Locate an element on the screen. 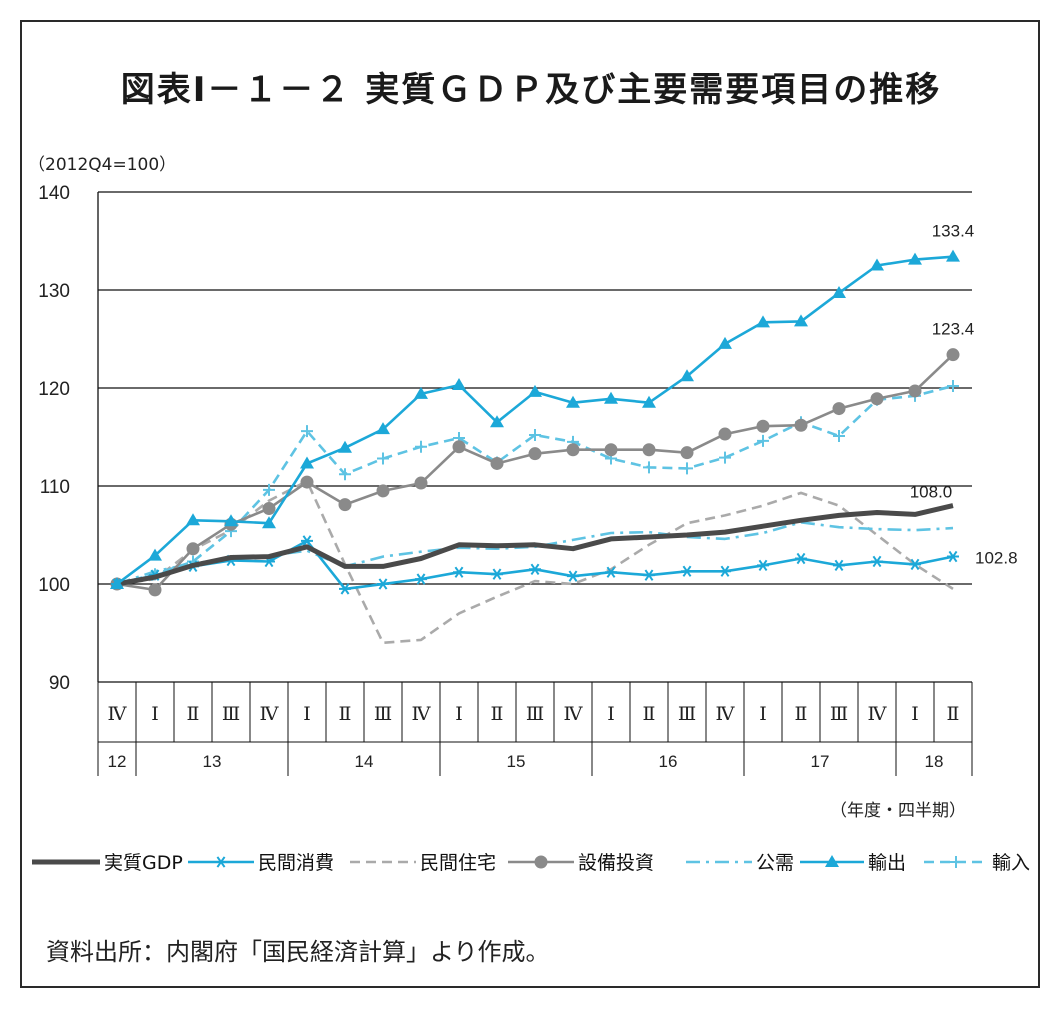 The height and width of the screenshot is (1011, 1062). year-label: 14 is located at coordinates (364, 761).